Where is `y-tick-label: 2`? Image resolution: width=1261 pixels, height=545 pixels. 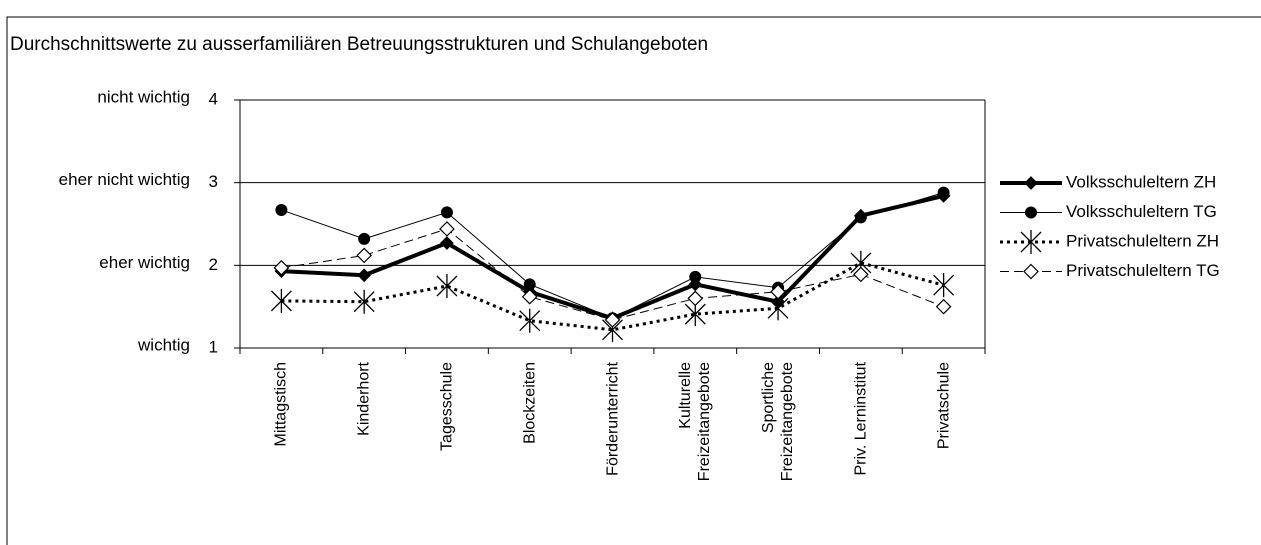
y-tick-label: 2 is located at coordinates (213, 264).